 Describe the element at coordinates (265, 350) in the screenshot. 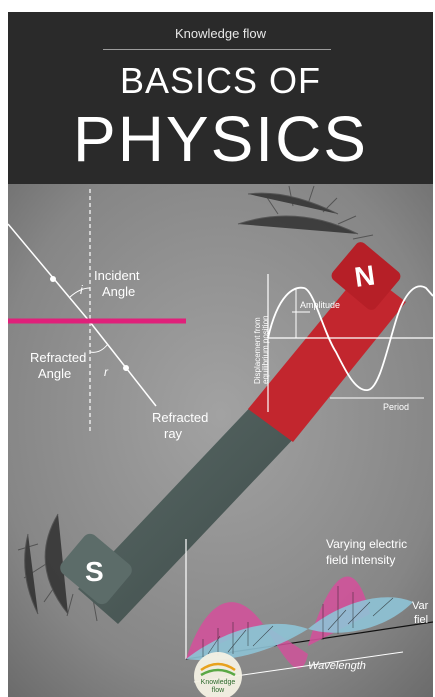

I see `wave-ylabel-2: equilibrium position` at that location.